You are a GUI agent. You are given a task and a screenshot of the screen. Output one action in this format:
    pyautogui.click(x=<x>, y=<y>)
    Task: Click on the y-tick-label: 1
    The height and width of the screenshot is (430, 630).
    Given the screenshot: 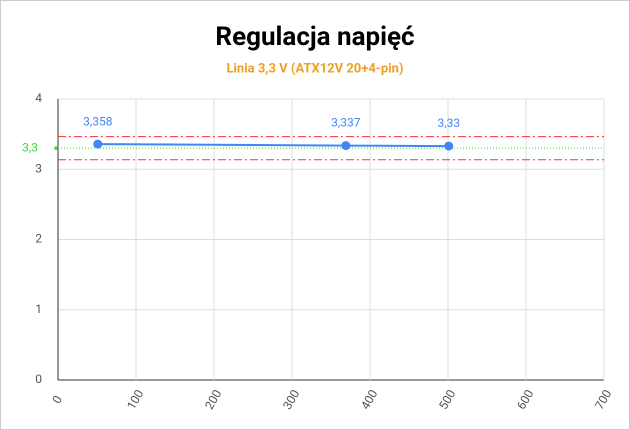 What is the action you would take?
    pyautogui.click(x=38, y=309)
    